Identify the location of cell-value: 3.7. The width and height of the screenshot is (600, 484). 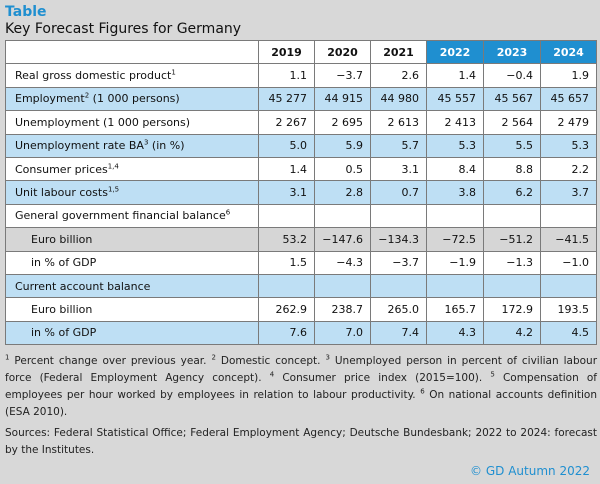
(568, 192).